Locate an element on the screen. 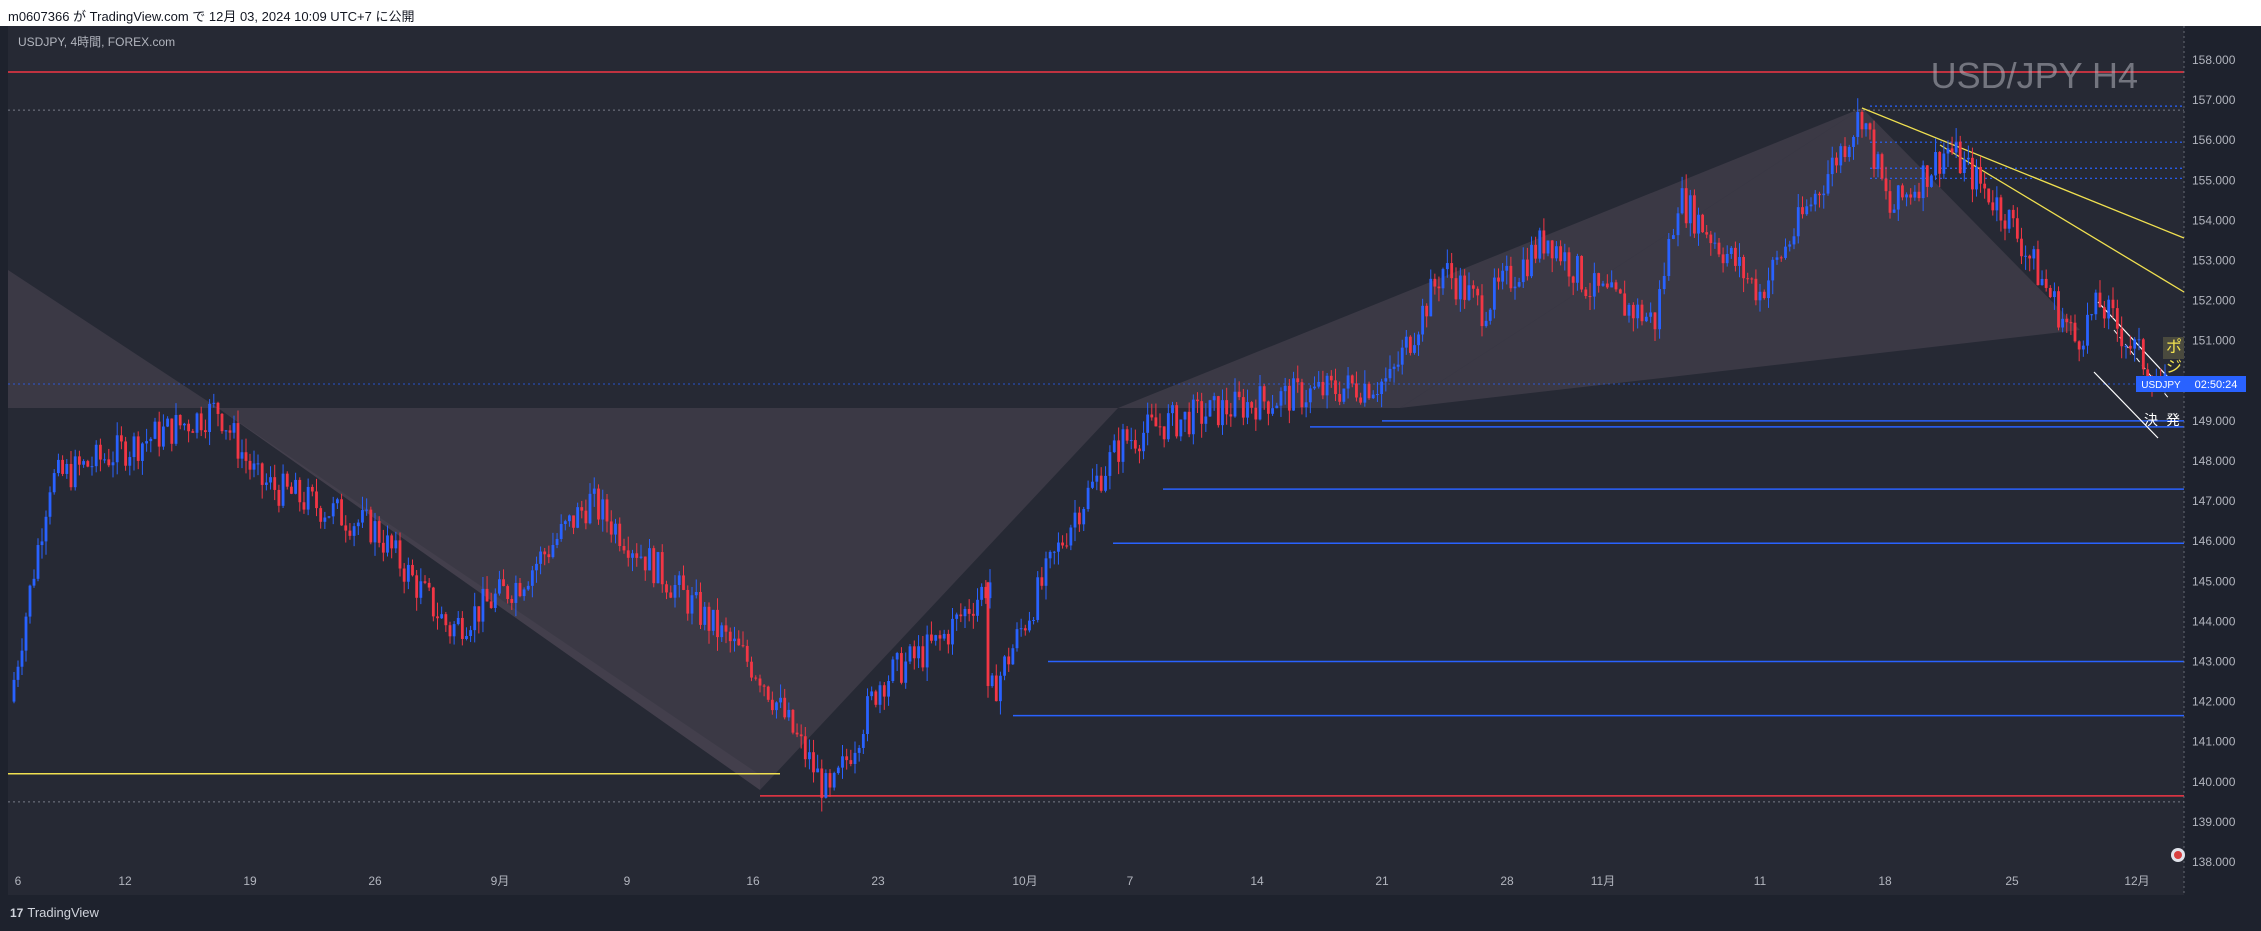 Image resolution: width=2261 pixels, height=931 pixels. scroll-to-realtime-icon is located at coordinates (2178, 855).